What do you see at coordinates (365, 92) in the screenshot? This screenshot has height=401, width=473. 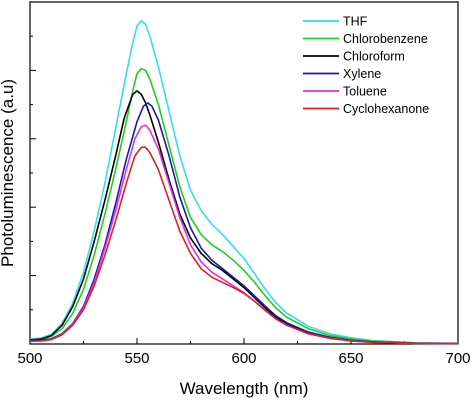 I see `legend-label-toluene: Toluene` at bounding box center [365, 92].